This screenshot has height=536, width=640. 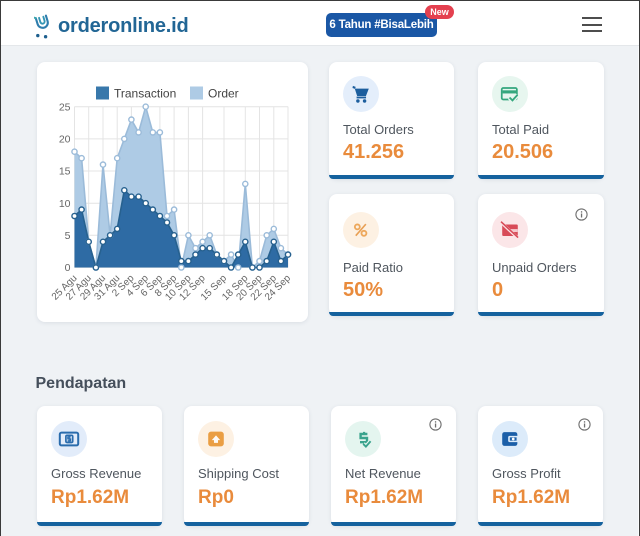 What do you see at coordinates (65, 107) in the screenshot?
I see `svg-text: 25` at bounding box center [65, 107].